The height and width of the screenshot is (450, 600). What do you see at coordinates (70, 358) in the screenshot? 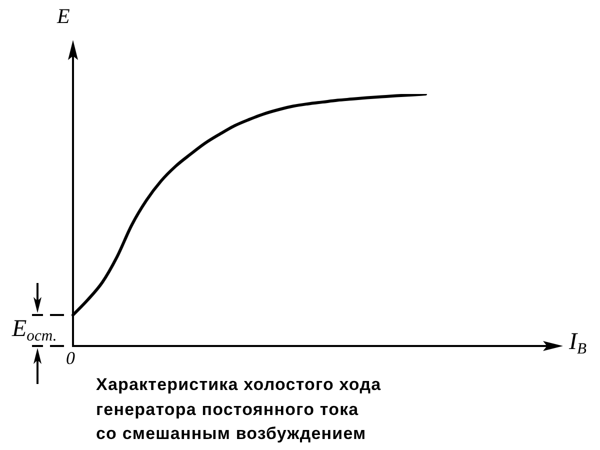
I see `text: 0` at bounding box center [70, 358].